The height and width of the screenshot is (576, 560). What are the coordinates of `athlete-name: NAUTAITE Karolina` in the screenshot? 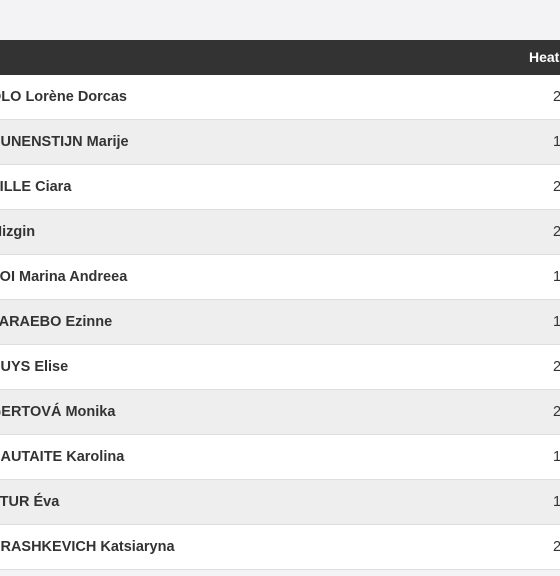 It's located at (62, 457).